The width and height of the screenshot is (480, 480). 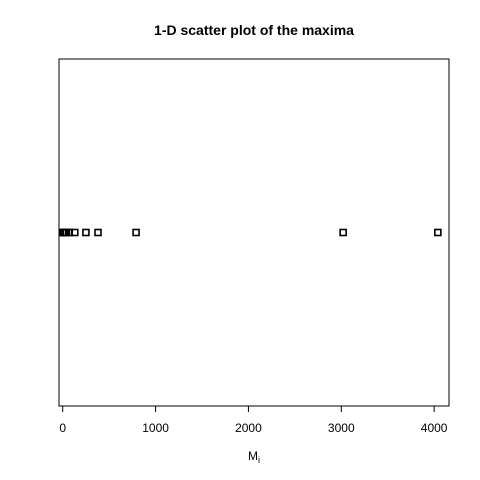 I want to click on x-tick-label: 0, so click(x=62, y=428).